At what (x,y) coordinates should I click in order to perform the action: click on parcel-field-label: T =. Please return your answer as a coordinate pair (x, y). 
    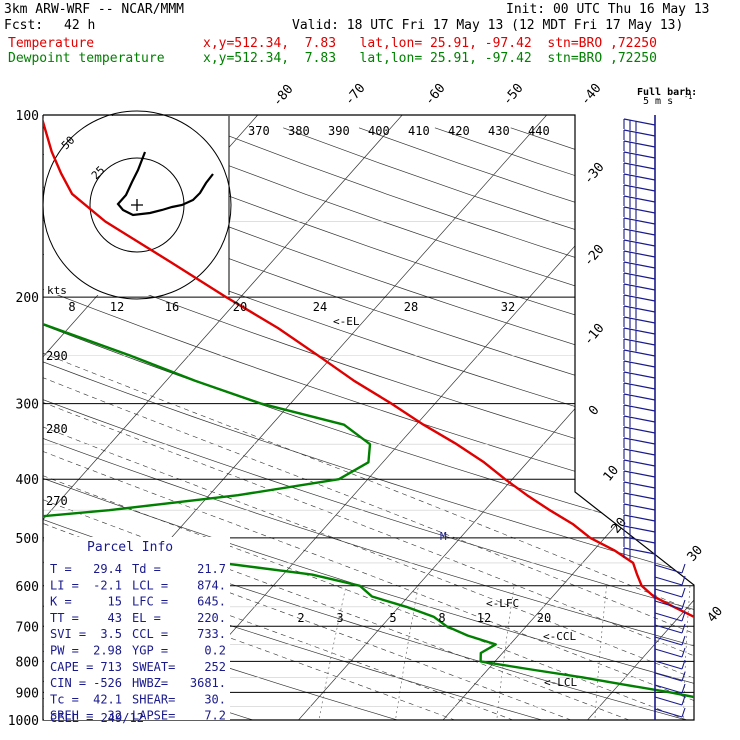
    Looking at the image, I should click on (61, 569).